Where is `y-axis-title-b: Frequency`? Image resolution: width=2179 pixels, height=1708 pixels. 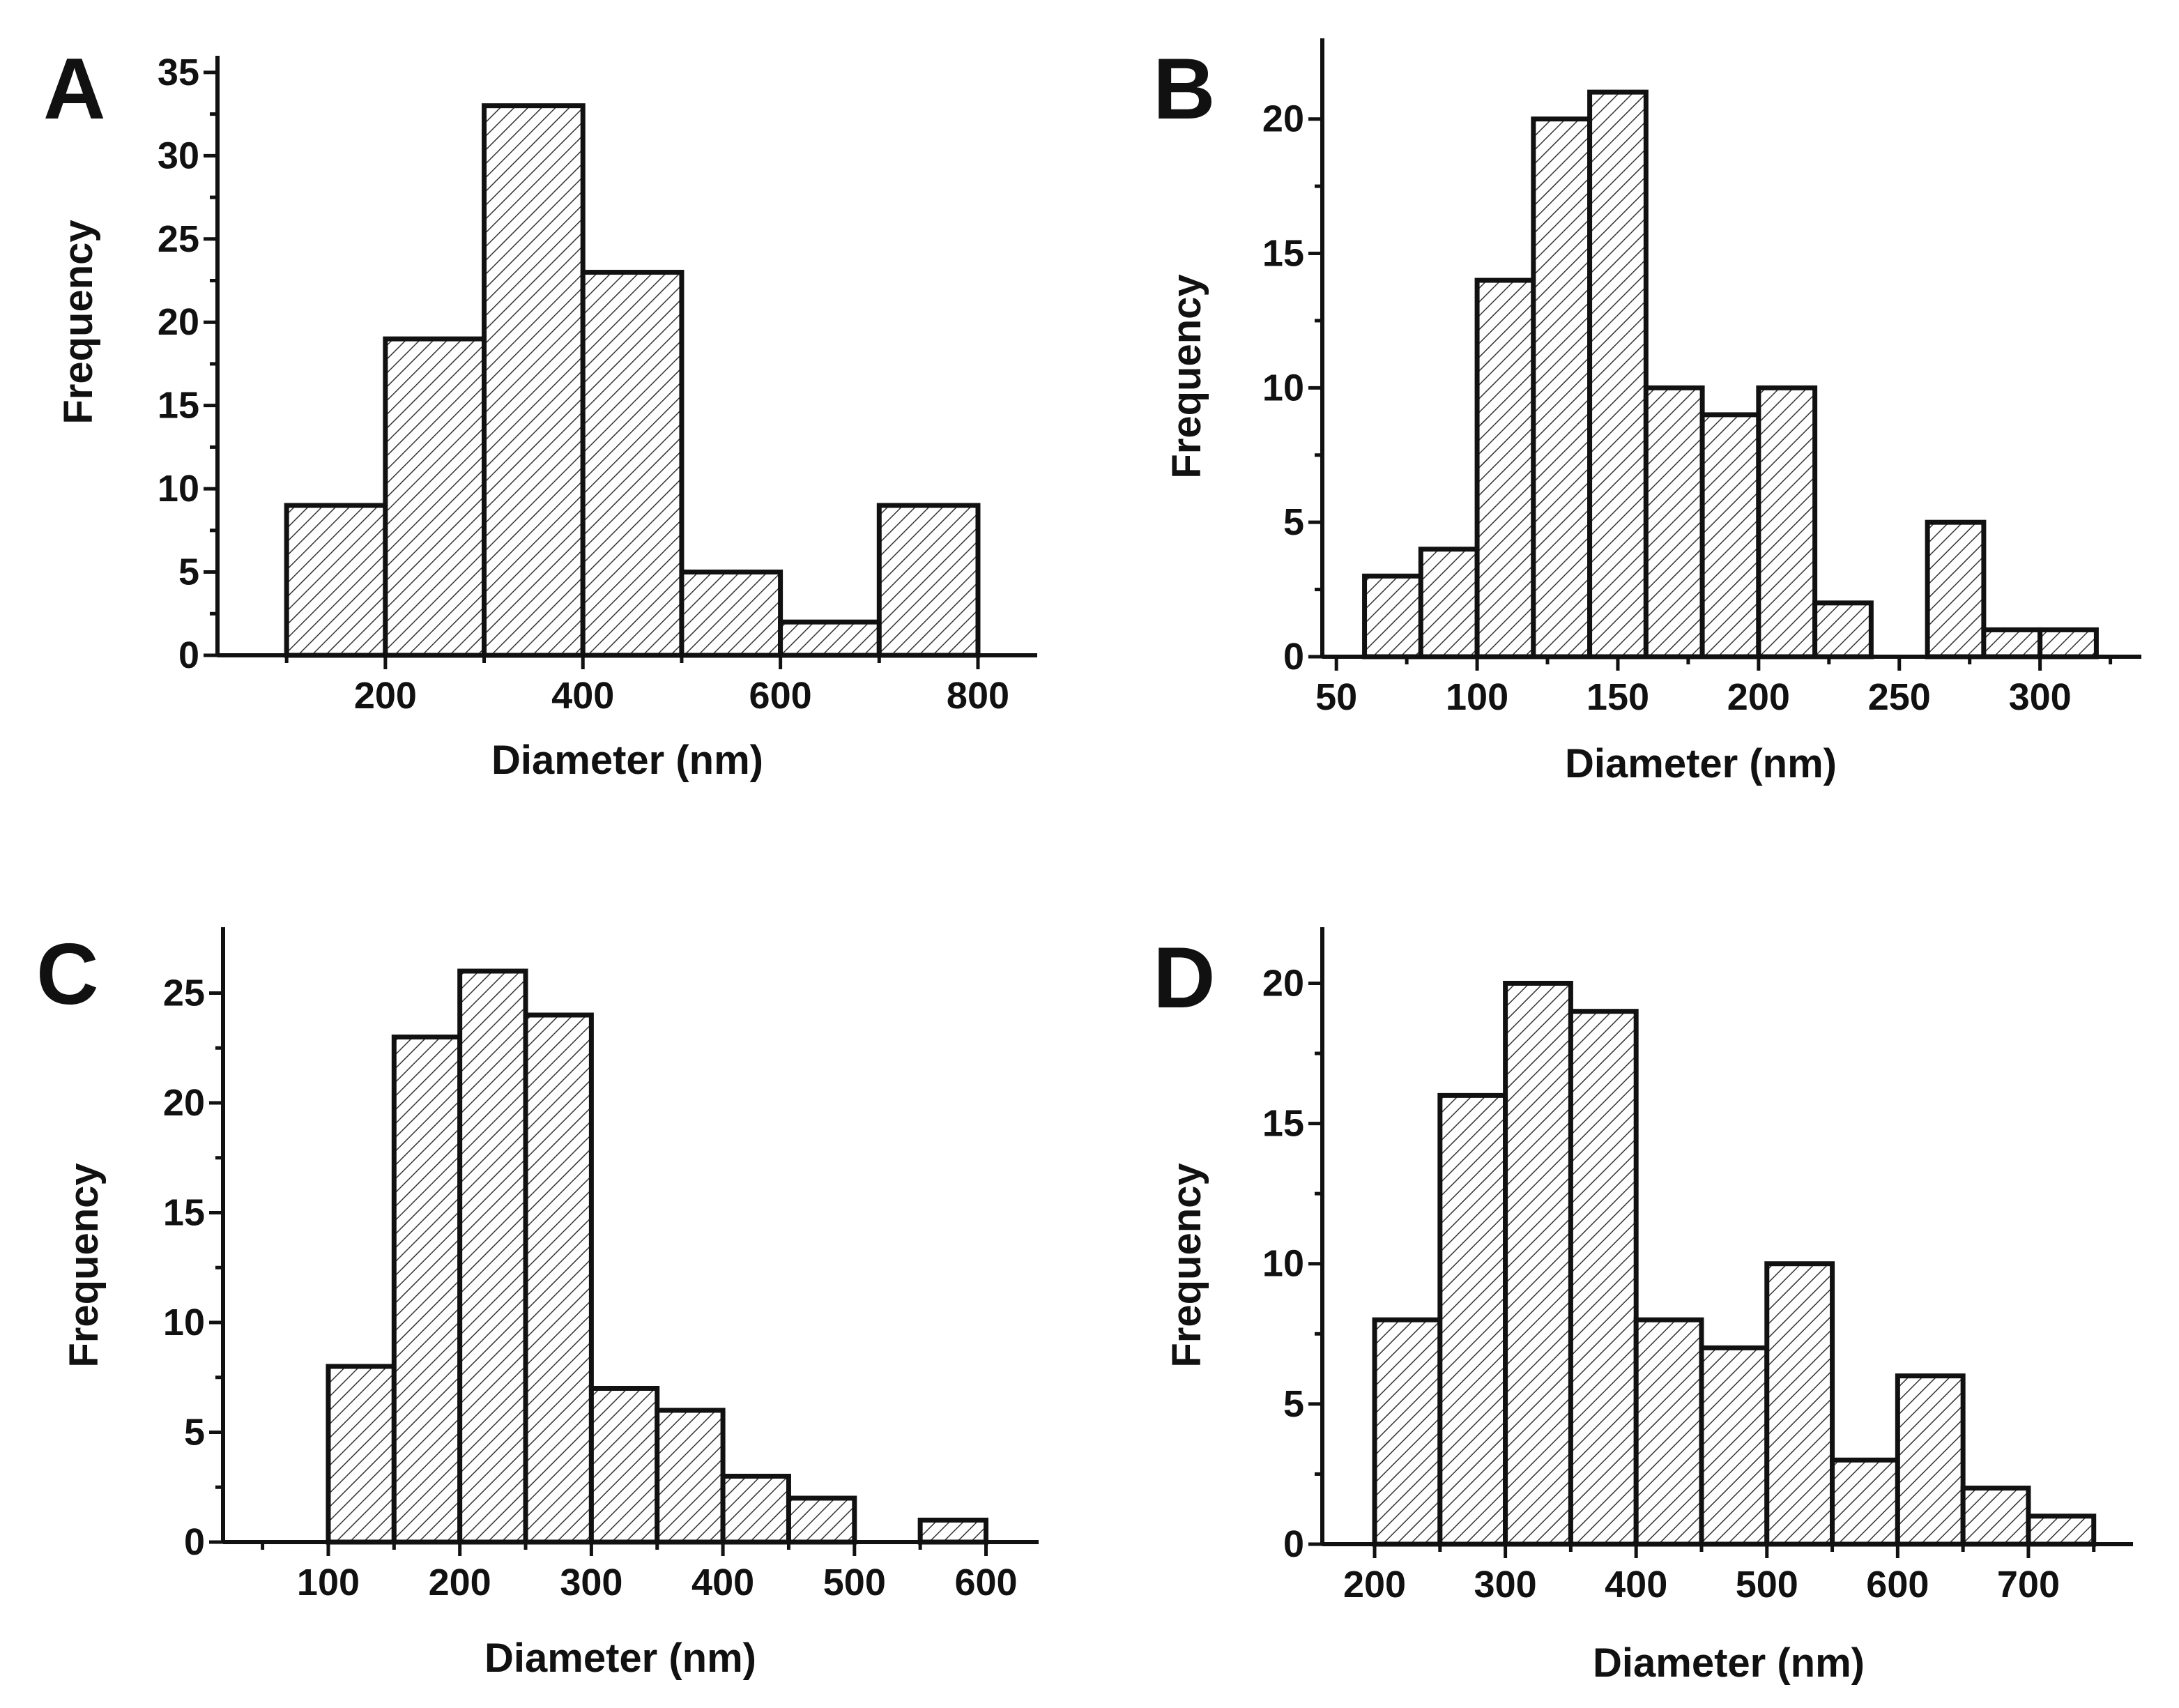 y-axis-title-b: Frequency is located at coordinates (1186, 376).